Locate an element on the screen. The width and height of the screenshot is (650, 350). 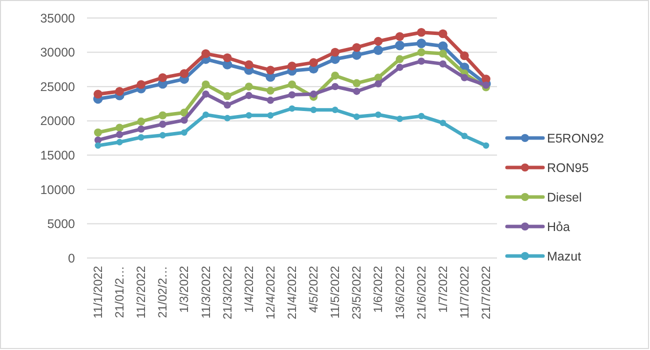
x-tick-label: 1/3/2022 is located at coordinates (184, 289).